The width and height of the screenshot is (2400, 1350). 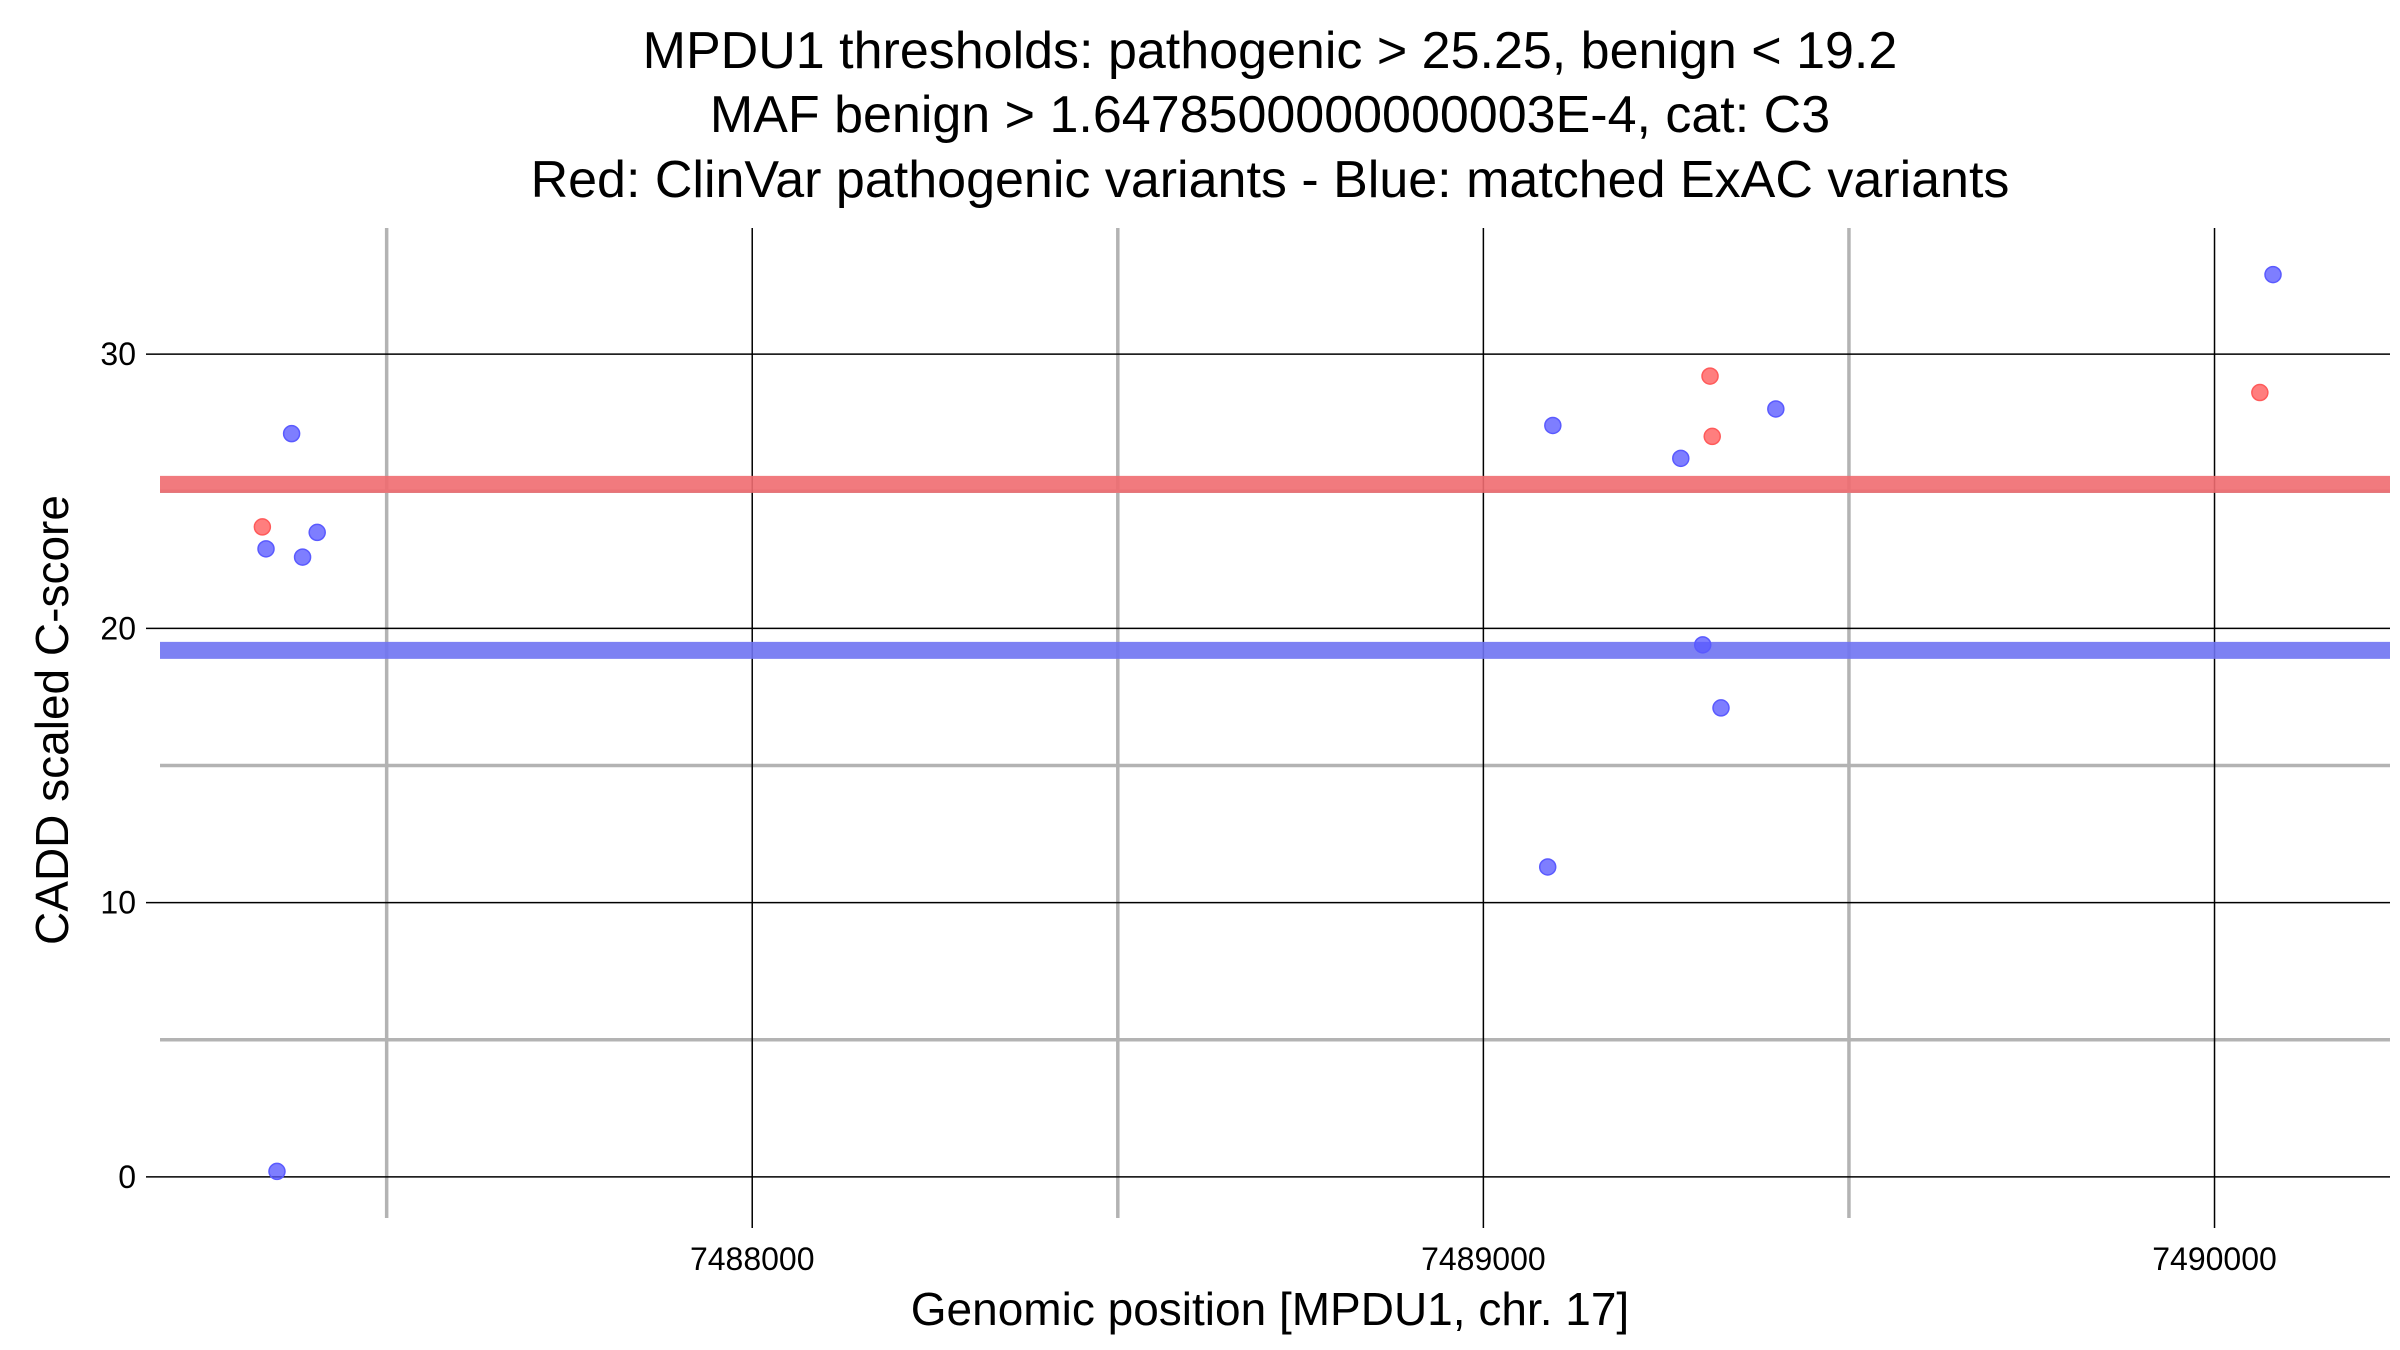 What do you see at coordinates (118, 903) in the screenshot?
I see `y-tick-label: 10` at bounding box center [118, 903].